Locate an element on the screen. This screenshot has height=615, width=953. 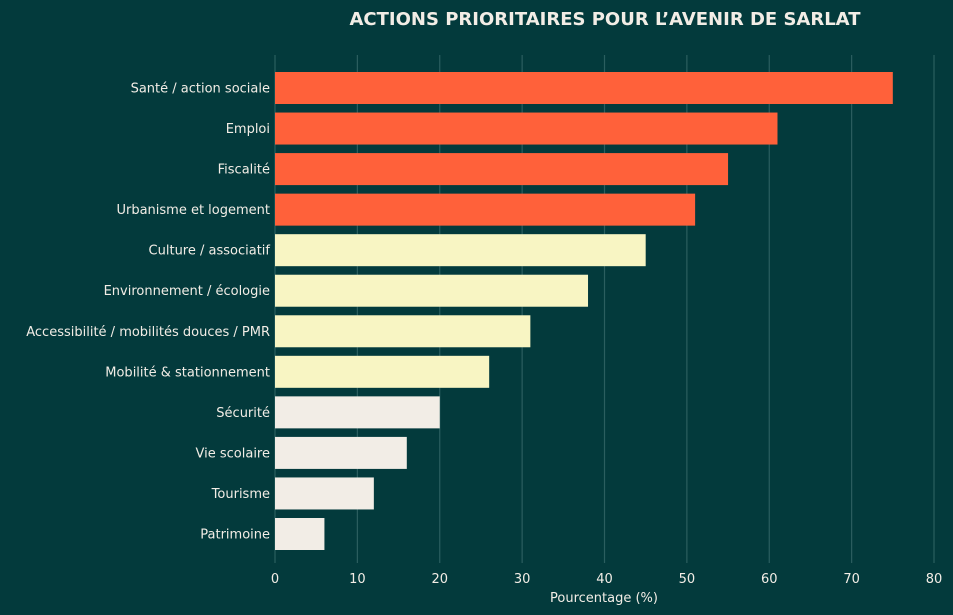
x-tick-label: 40 is located at coordinates (604, 579).